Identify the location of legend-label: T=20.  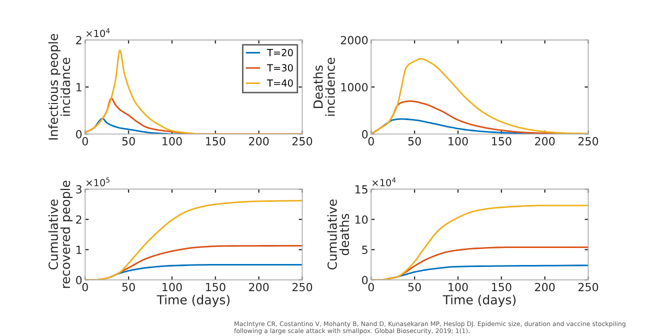
(280, 52).